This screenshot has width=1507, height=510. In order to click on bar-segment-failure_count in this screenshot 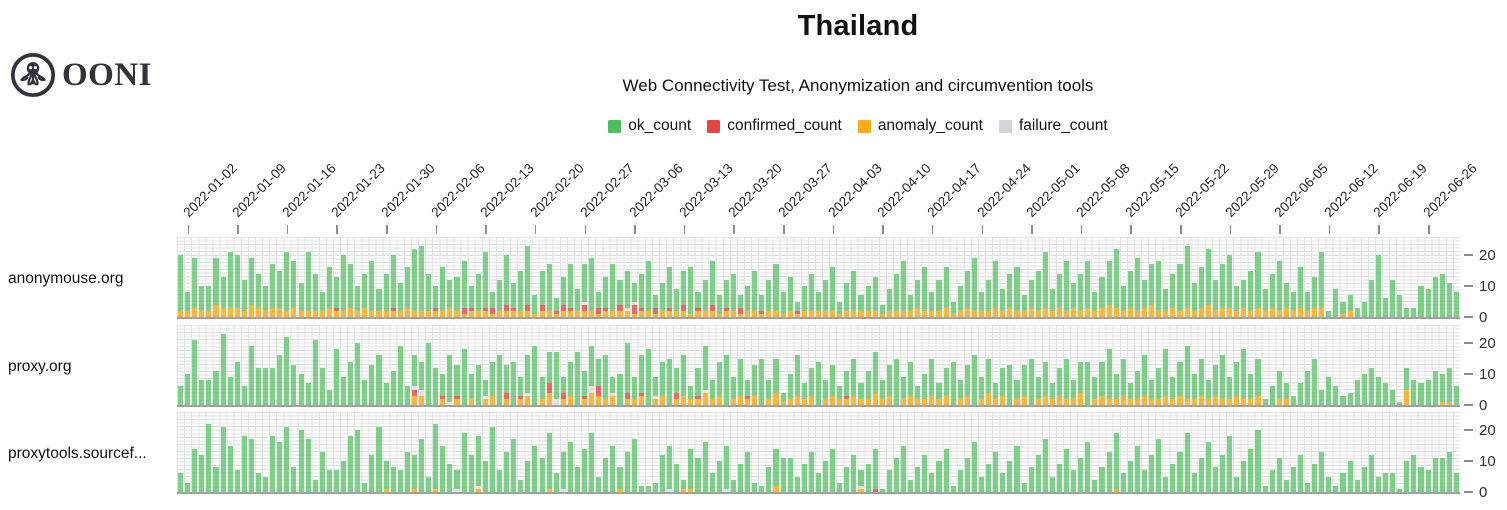, I will do `click(414, 388)`.